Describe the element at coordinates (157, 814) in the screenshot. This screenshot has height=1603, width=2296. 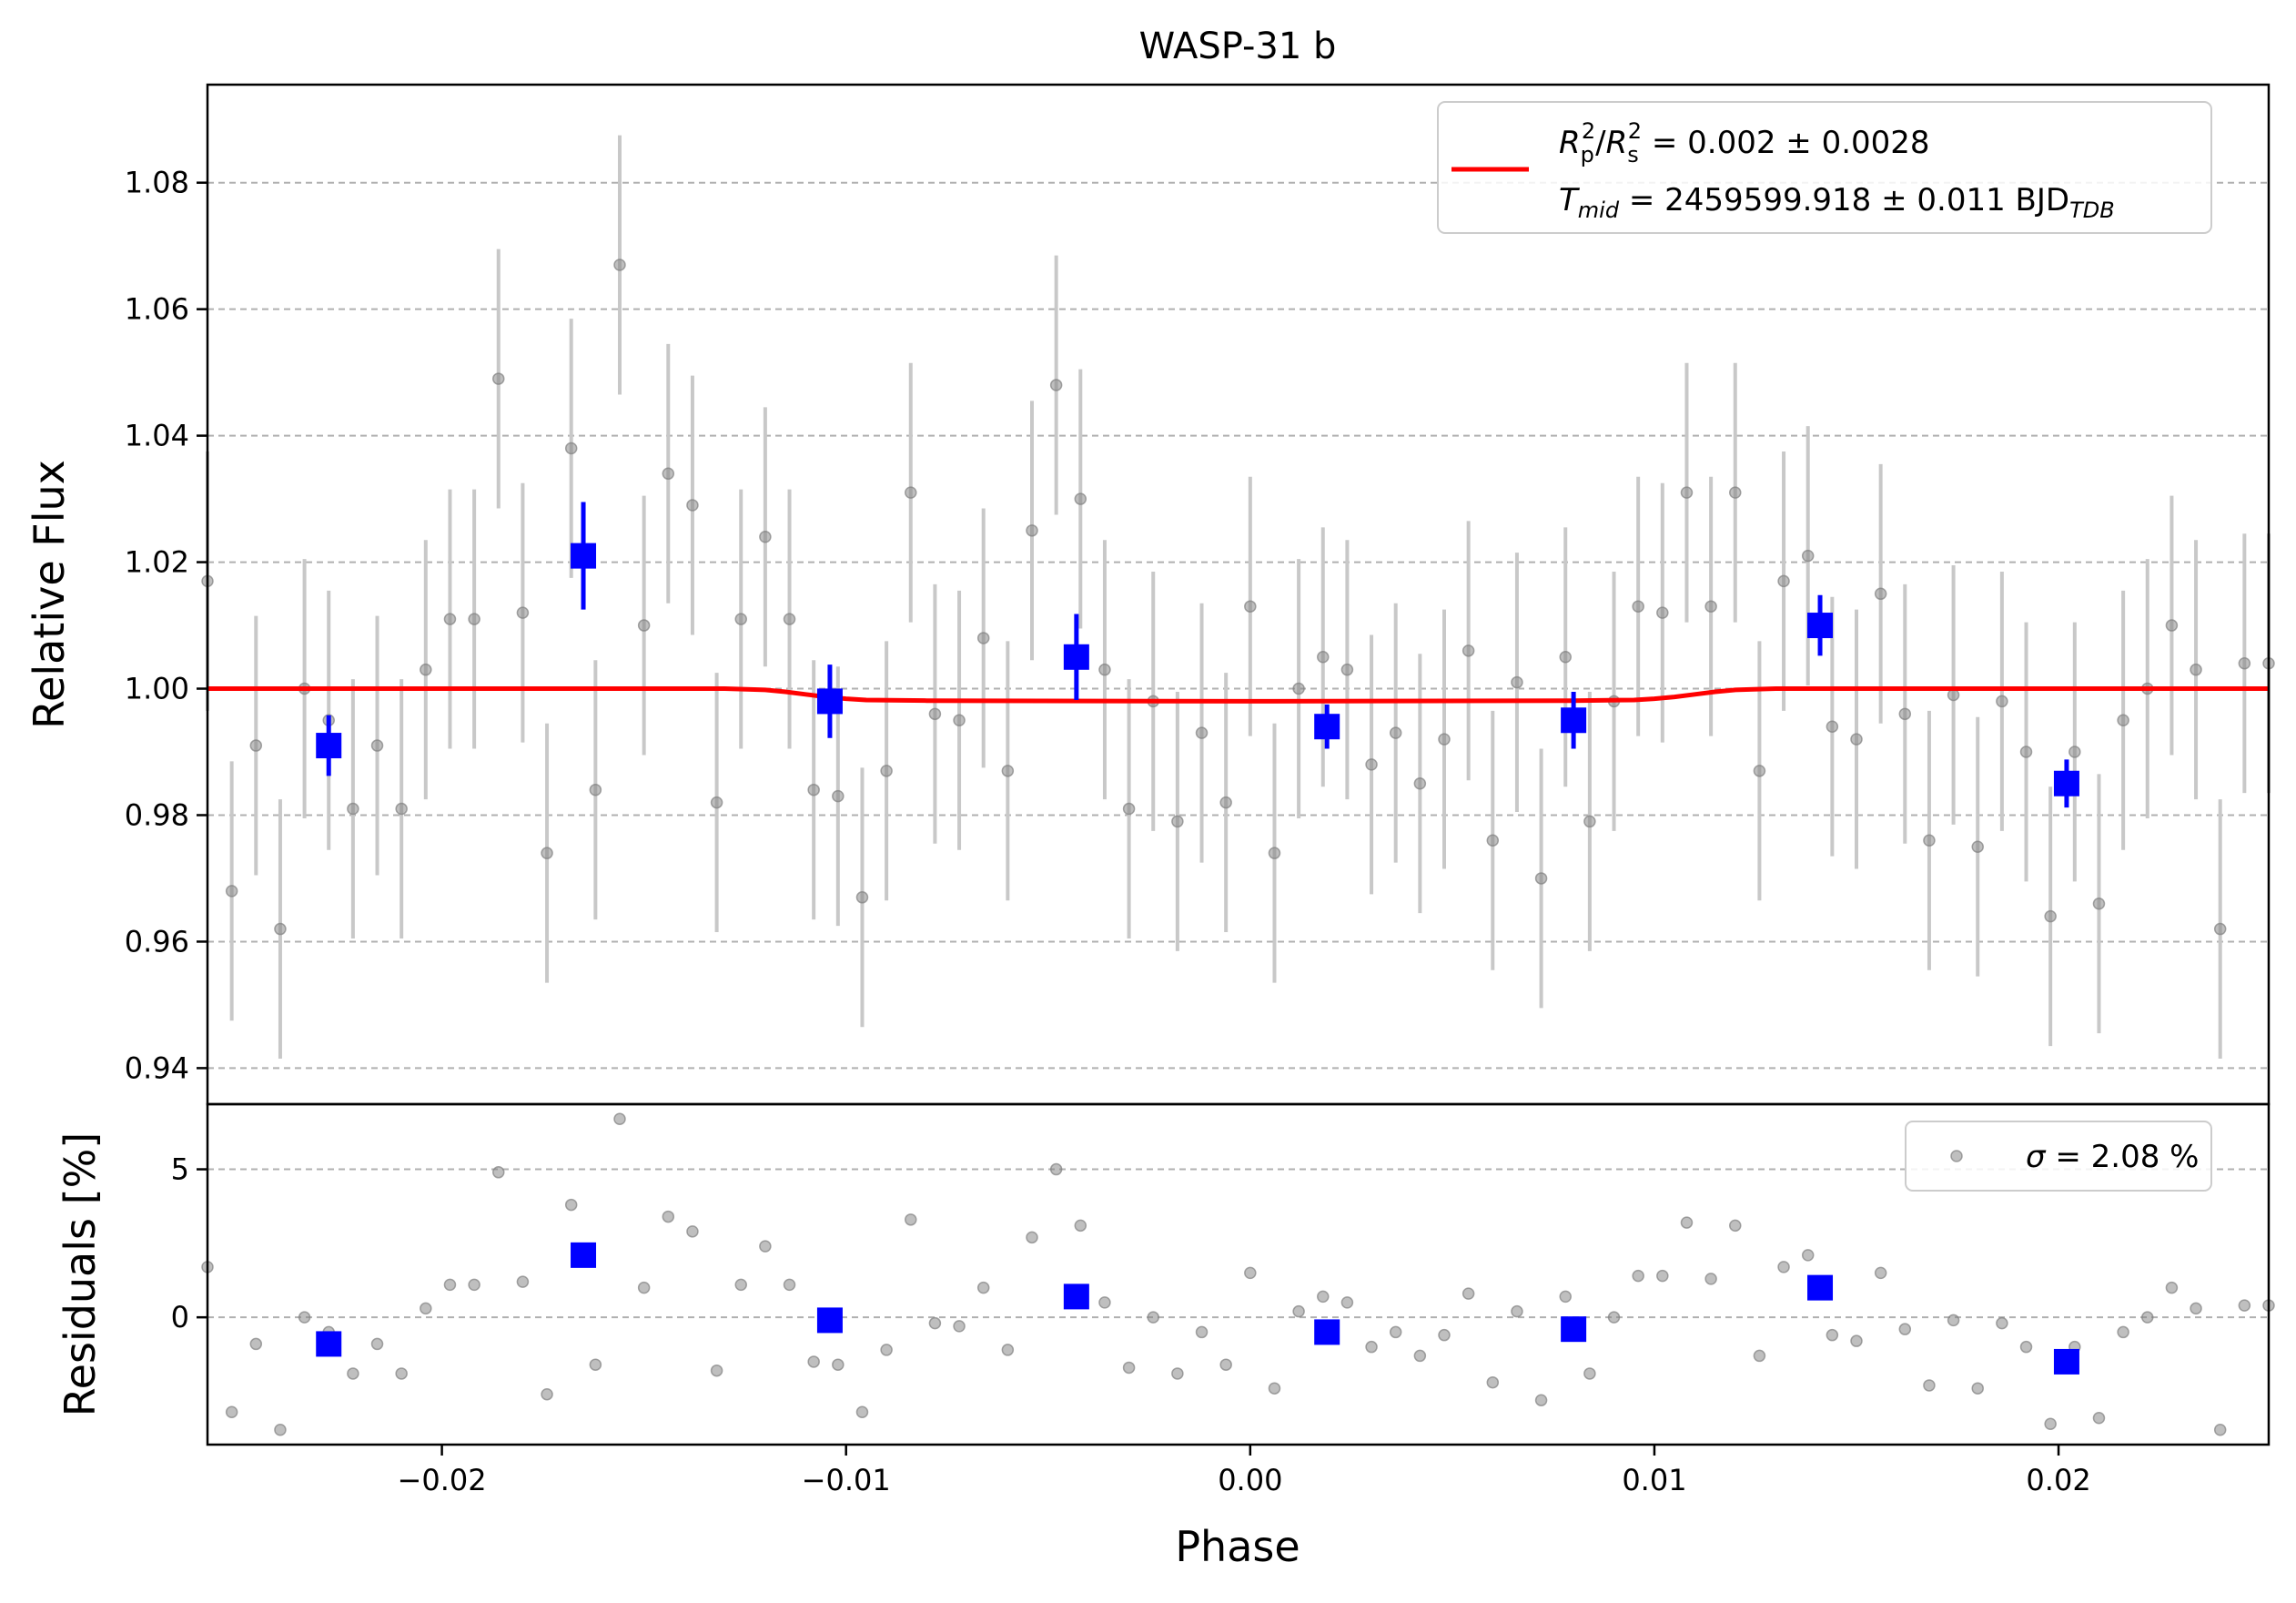
I see `y-tick-label: 0.98` at that location.